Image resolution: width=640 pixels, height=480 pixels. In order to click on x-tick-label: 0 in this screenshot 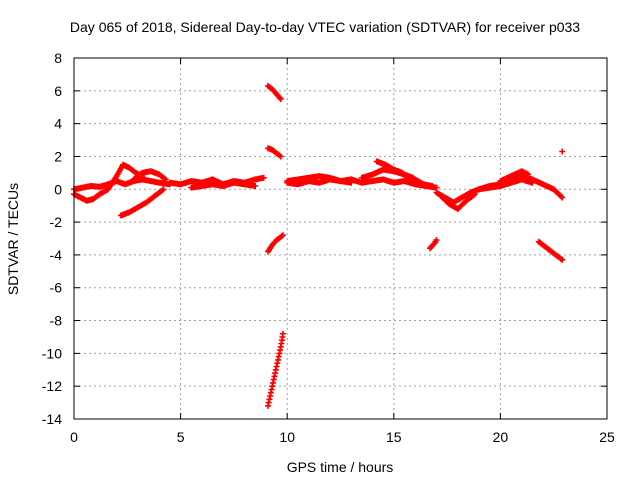, I will do `click(74, 437)`.